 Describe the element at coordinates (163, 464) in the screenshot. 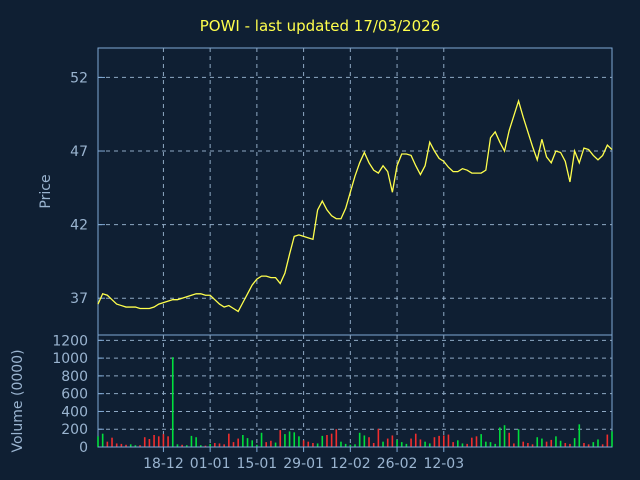

I see `x-tick-label: 18-12` at that location.